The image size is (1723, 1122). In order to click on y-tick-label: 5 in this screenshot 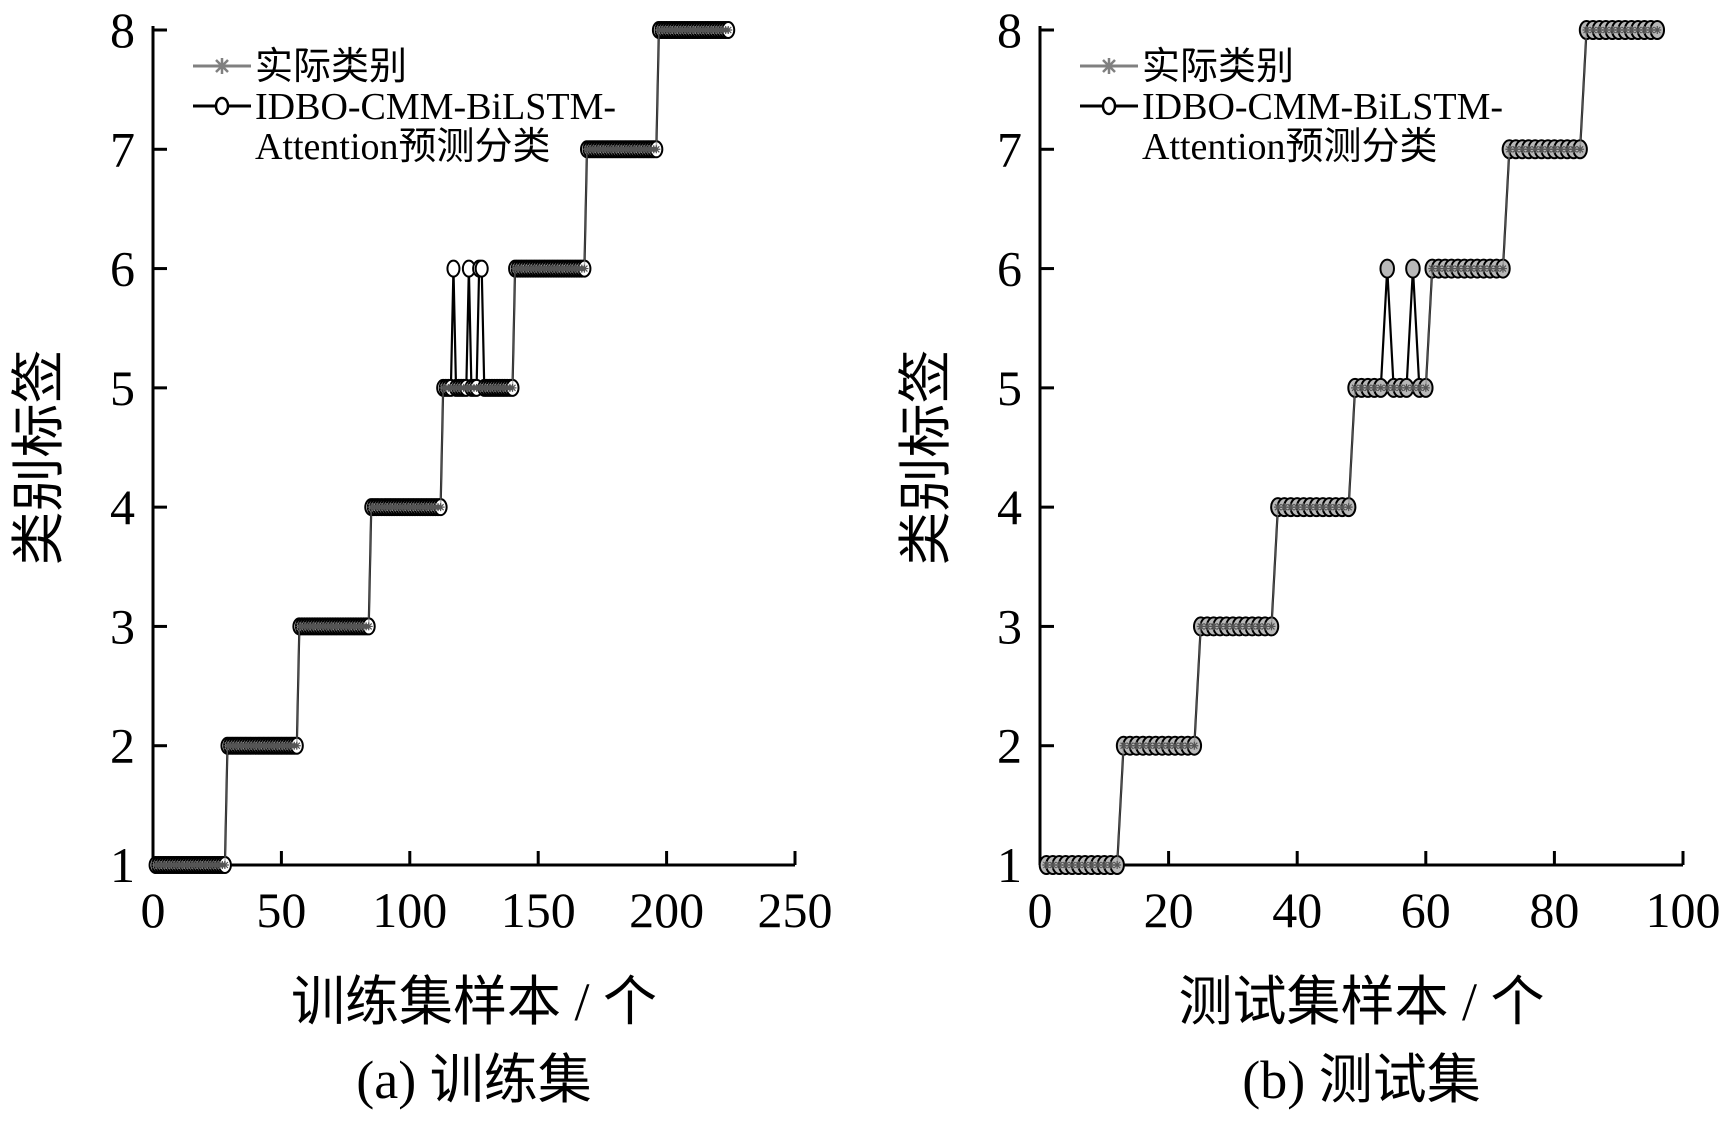, I will do `click(122, 388)`.